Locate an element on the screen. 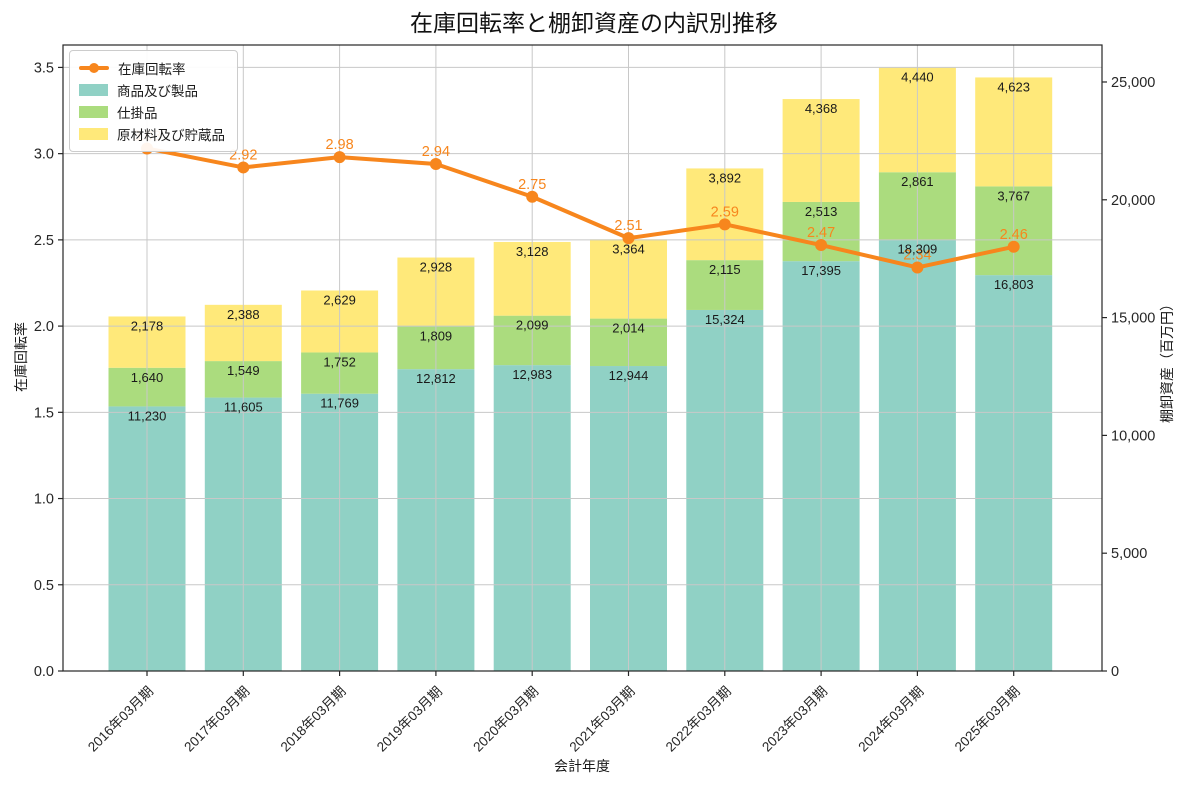 The width and height of the screenshot is (1189, 789). bar-value-label: 15,324 is located at coordinates (725, 319).